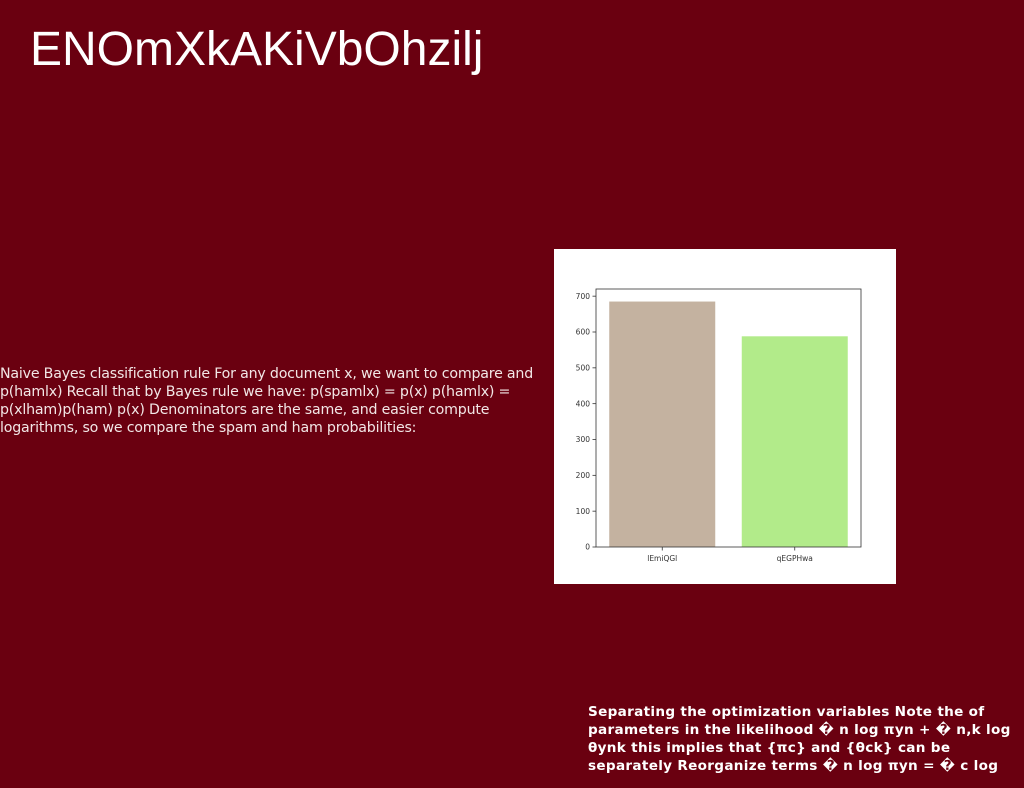 The image size is (1024, 788). What do you see at coordinates (587, 547) in the screenshot?
I see `y-tick-label: 0` at bounding box center [587, 547].